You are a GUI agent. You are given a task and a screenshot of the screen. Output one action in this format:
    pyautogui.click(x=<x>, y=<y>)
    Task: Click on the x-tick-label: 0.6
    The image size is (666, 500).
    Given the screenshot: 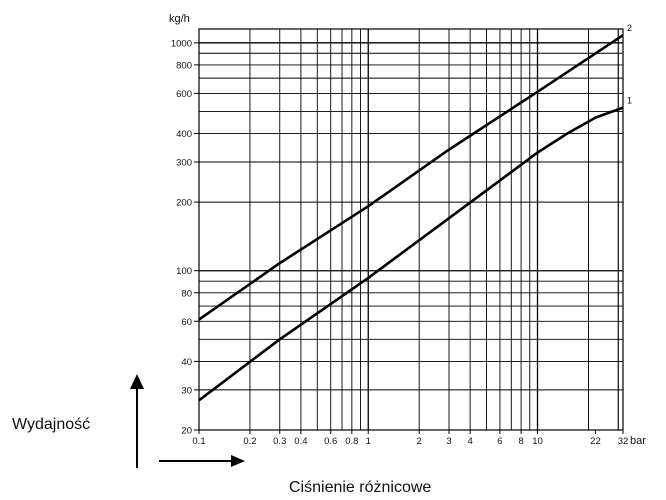 What is the action you would take?
    pyautogui.click(x=330, y=441)
    